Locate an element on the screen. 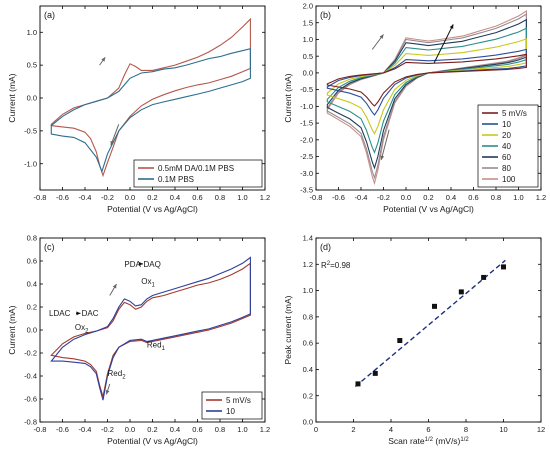  legend-c: 5 mV/s 10 is located at coordinates (232, 405).